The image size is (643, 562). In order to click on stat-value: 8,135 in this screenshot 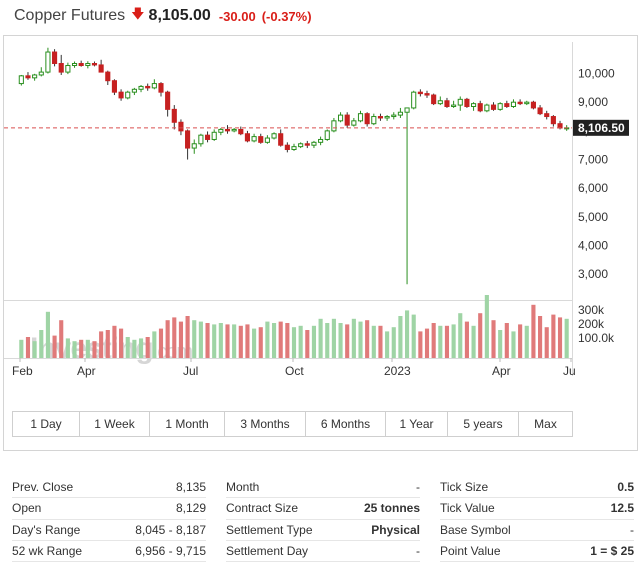, I will do `click(190, 487)`.